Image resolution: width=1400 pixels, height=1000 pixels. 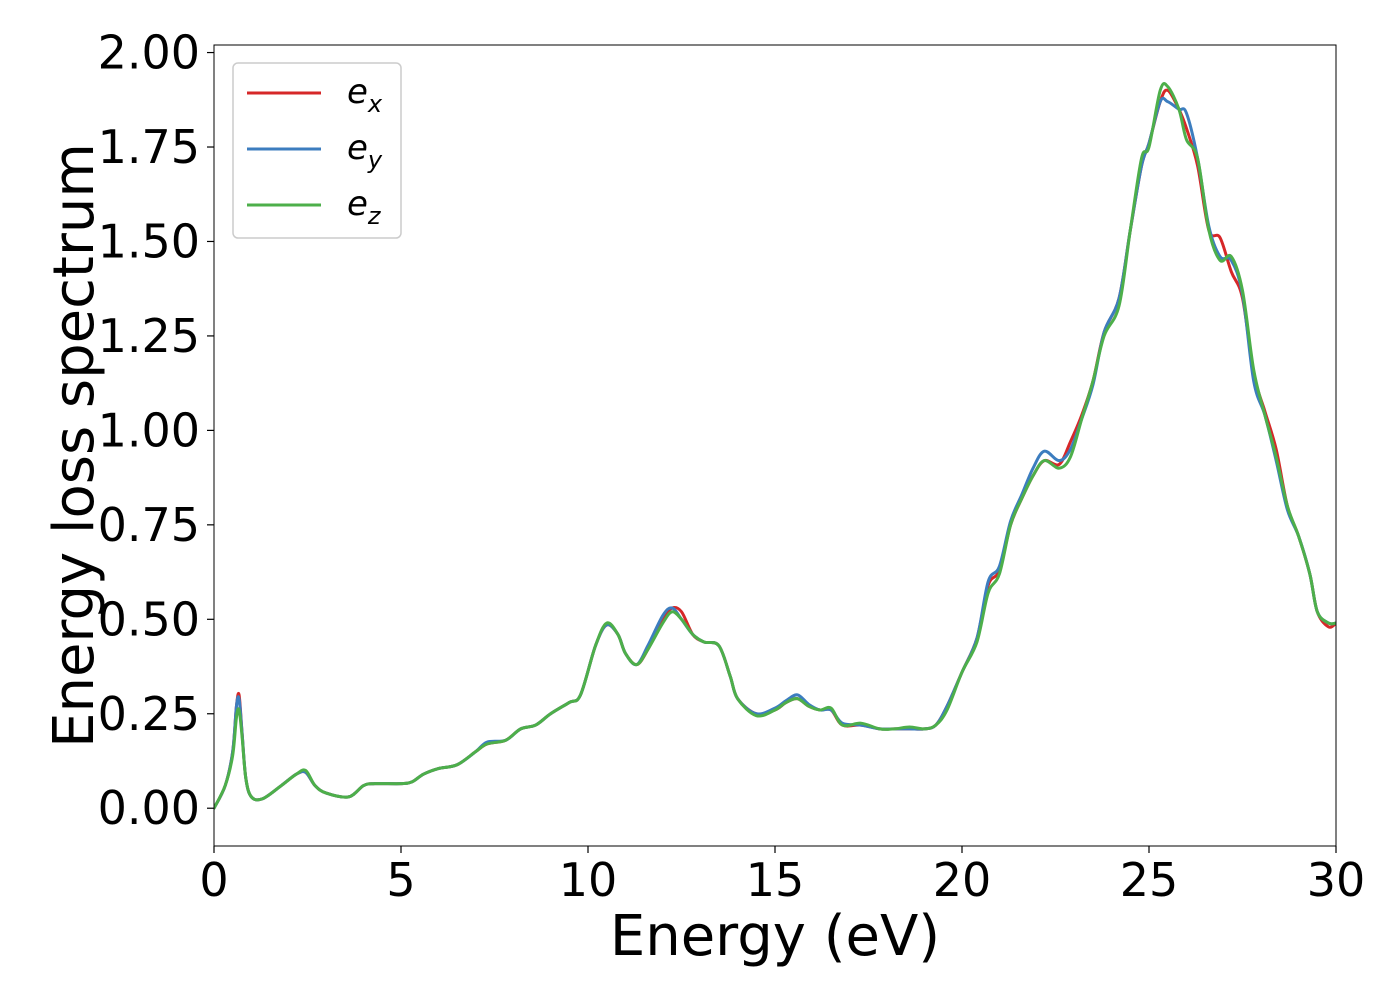 I want to click on x-tick-label: 15, so click(x=775, y=880).